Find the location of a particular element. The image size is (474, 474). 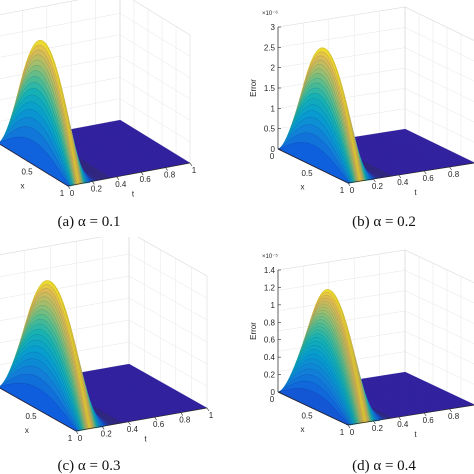

panel-a-t-tick-label: 0.8 is located at coordinates (170, 175).